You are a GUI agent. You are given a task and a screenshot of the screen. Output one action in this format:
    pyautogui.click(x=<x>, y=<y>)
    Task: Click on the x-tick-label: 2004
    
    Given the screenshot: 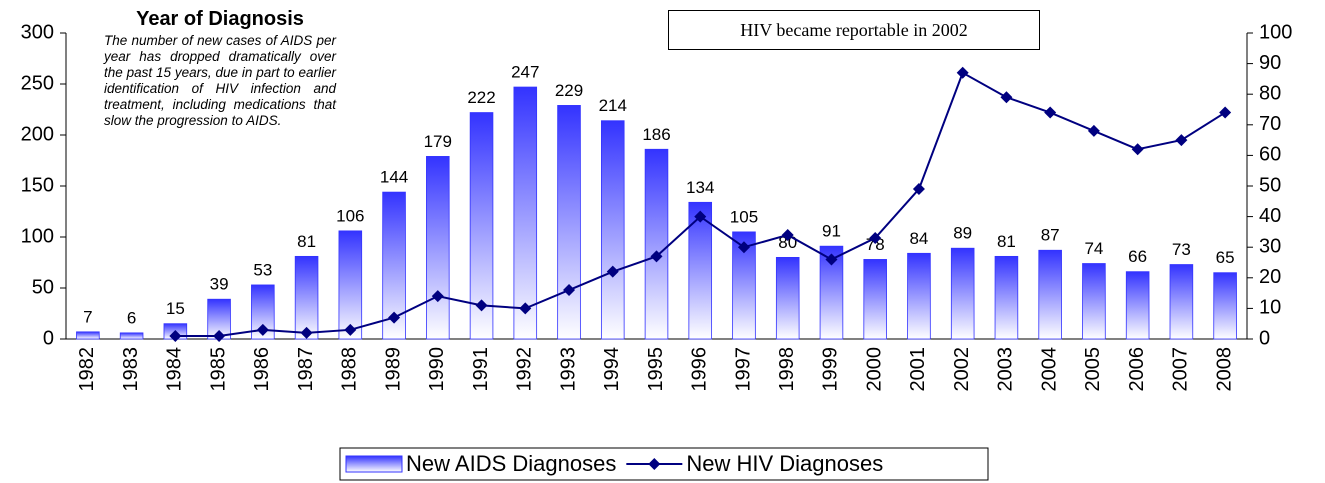 What is the action you would take?
    pyautogui.click(x=1049, y=369)
    